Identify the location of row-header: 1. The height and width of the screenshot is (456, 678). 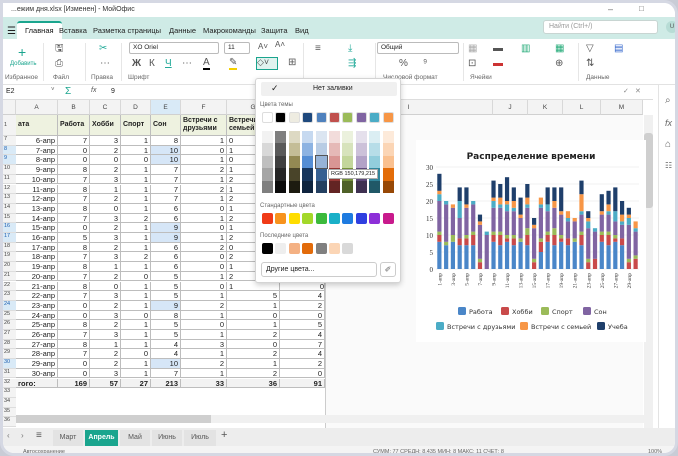
(9, 125).